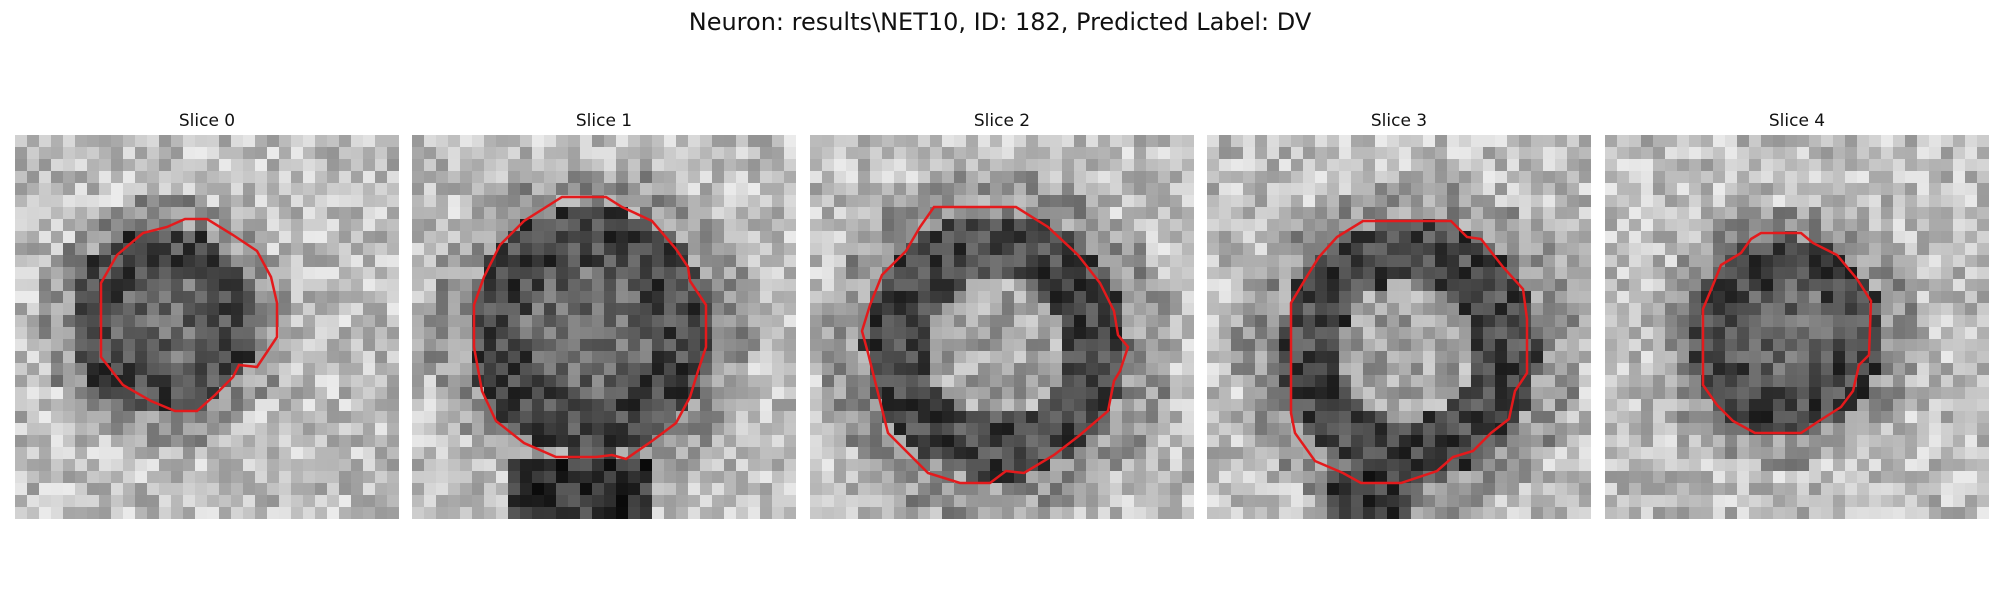 The image size is (2000, 600). I want to click on slice-panel-3: Slice 3, so click(1399, 314).